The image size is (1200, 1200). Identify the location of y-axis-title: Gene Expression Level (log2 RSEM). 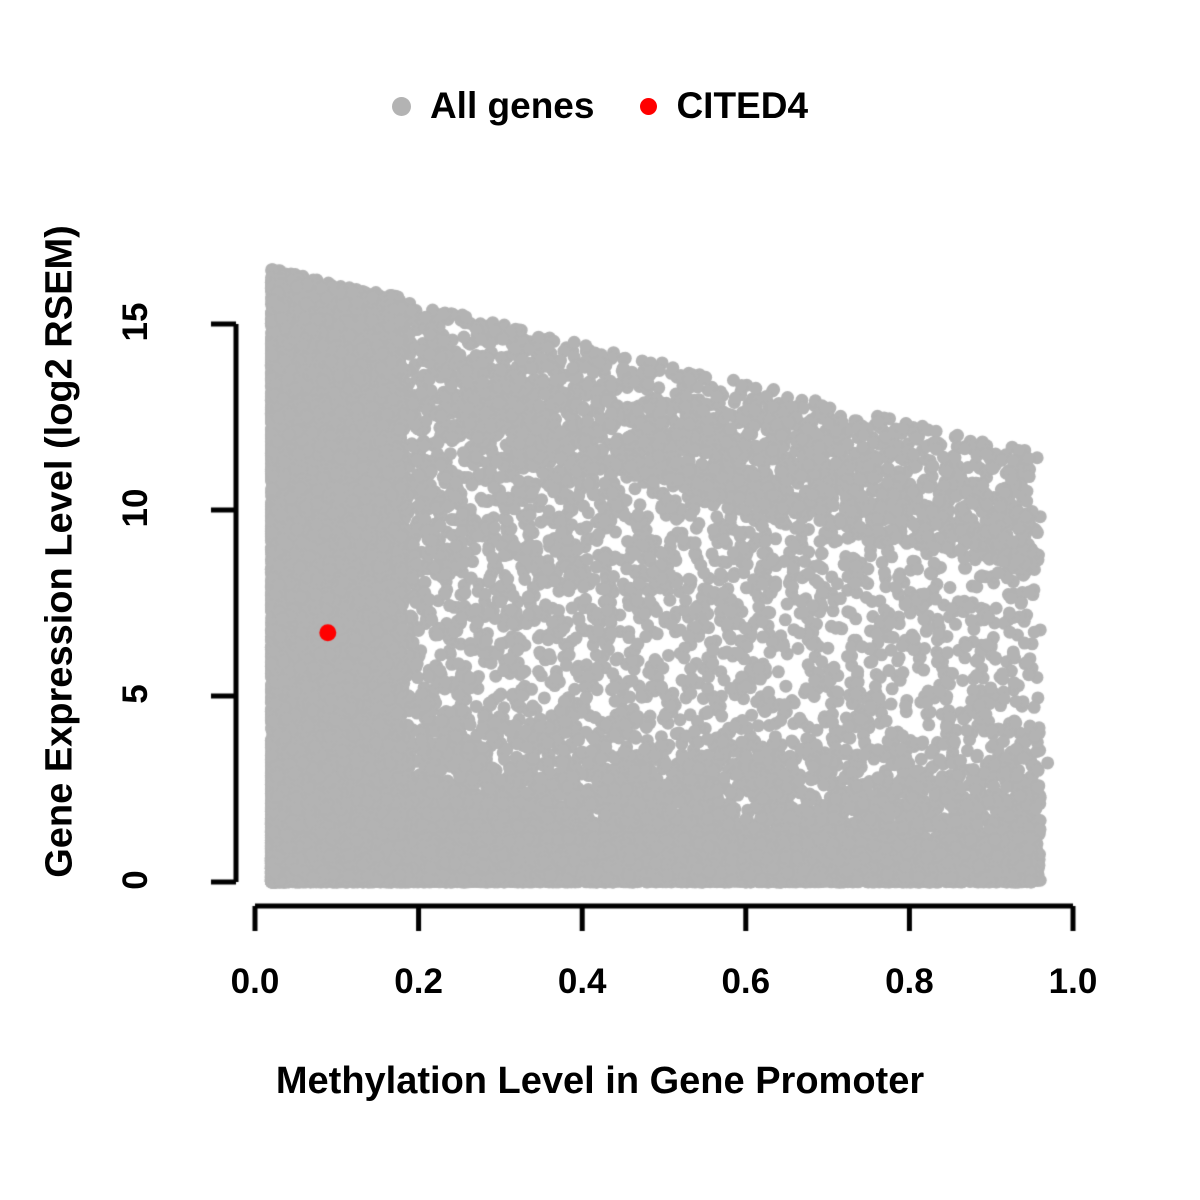
(59, 551).